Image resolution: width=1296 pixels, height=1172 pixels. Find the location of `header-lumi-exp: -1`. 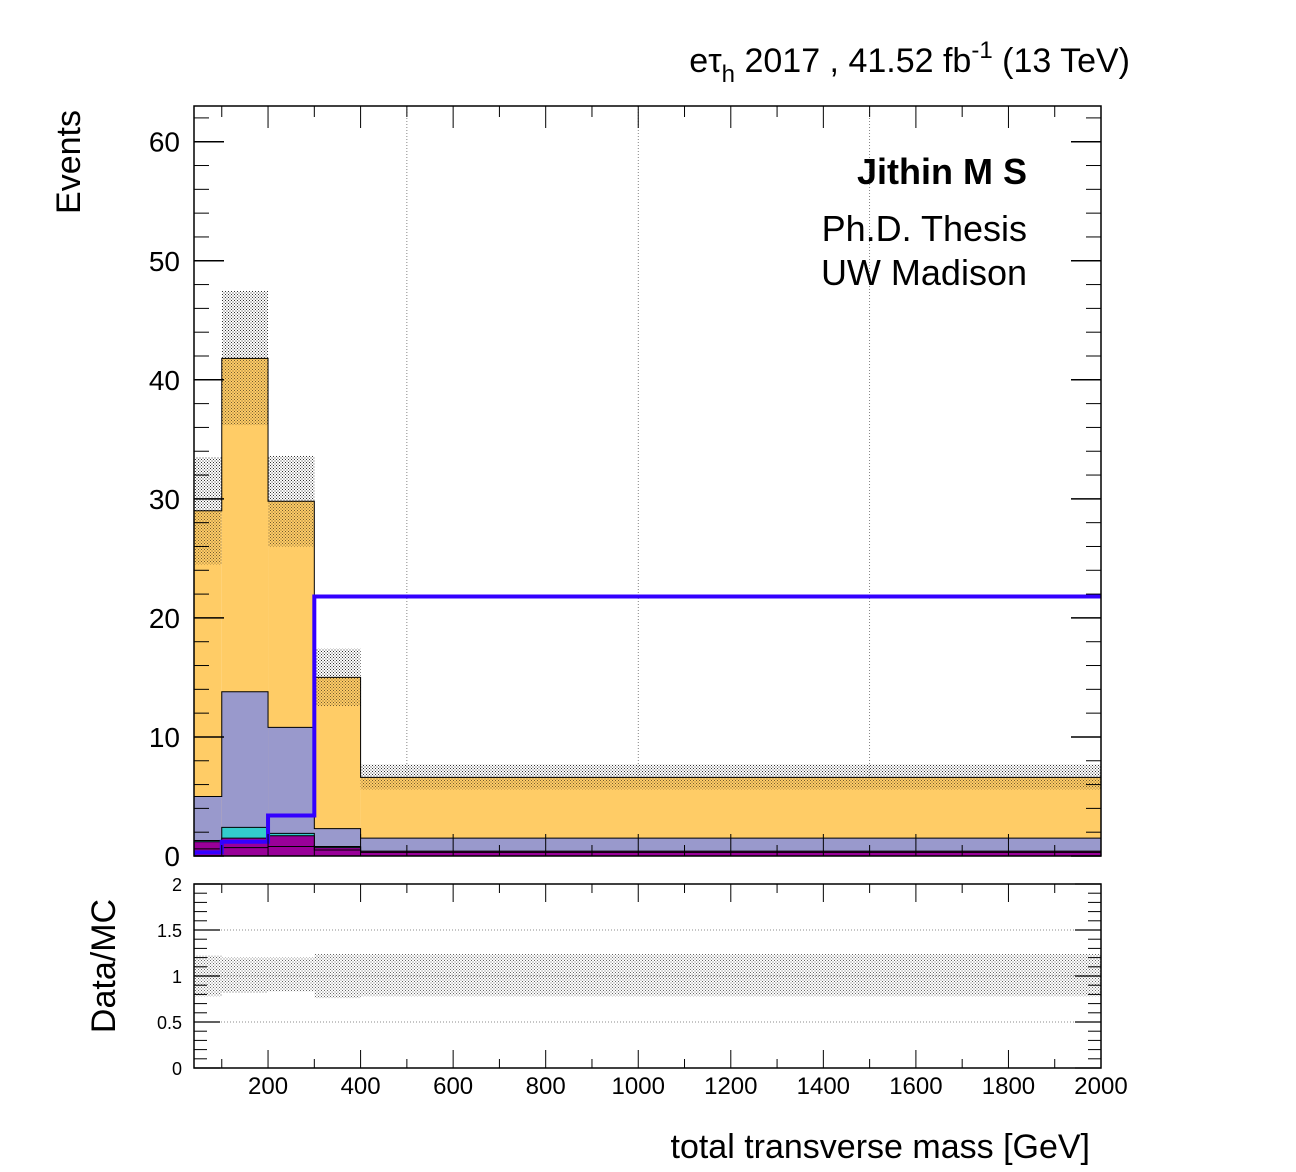

header-lumi-exp: -1 is located at coordinates (981, 50).